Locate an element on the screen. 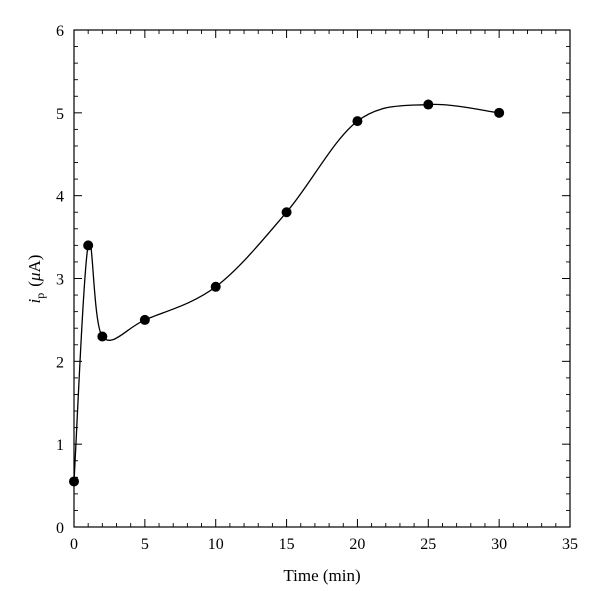 This screenshot has width=600, height=607. y-tick-label: 6 is located at coordinates (60, 31).